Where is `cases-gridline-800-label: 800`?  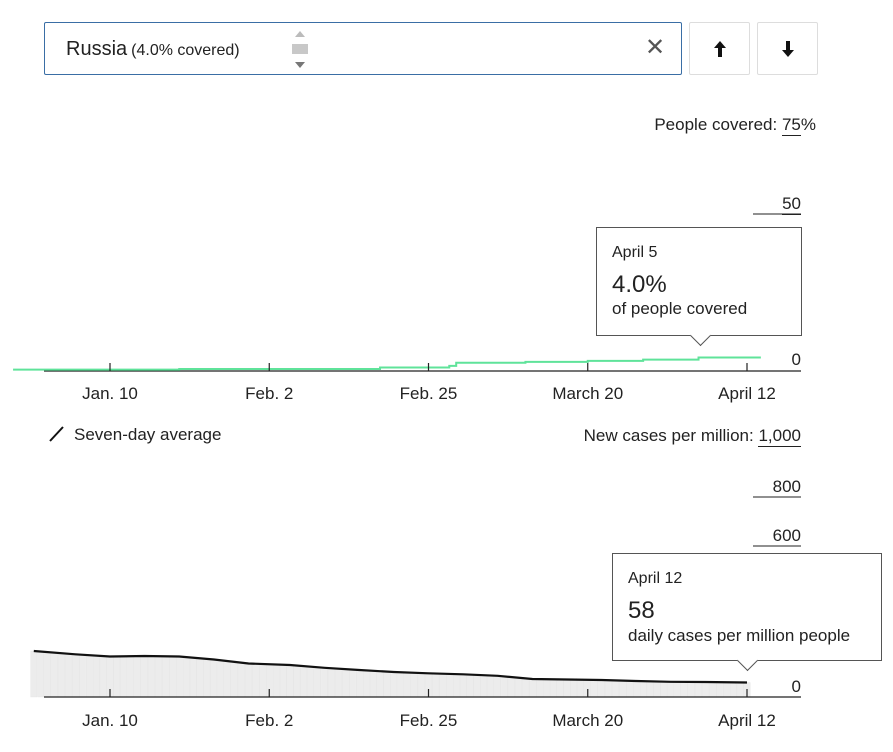 cases-gridline-800-label: 800 is located at coordinates (786, 486).